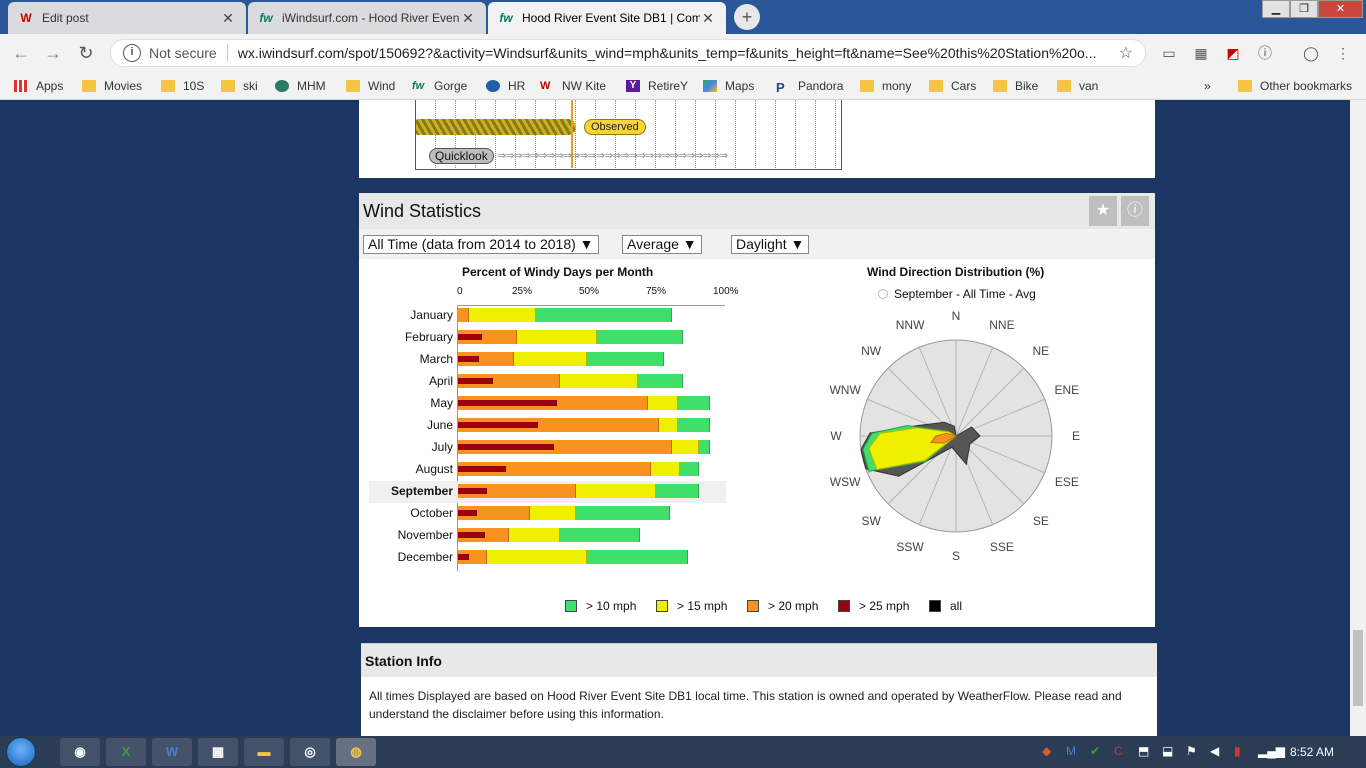 The width and height of the screenshot is (1366, 768). What do you see at coordinates (463, 315) in the screenshot?
I see `bar-20-mph-mph-january` at bounding box center [463, 315].